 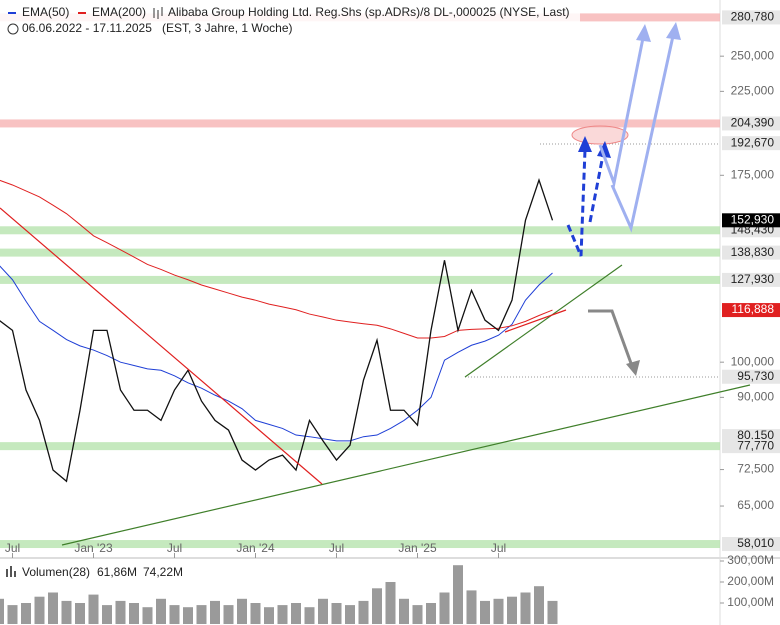 What do you see at coordinates (45, 12) in the screenshot?
I see `legend-entry: EMA(50)` at bounding box center [45, 12].